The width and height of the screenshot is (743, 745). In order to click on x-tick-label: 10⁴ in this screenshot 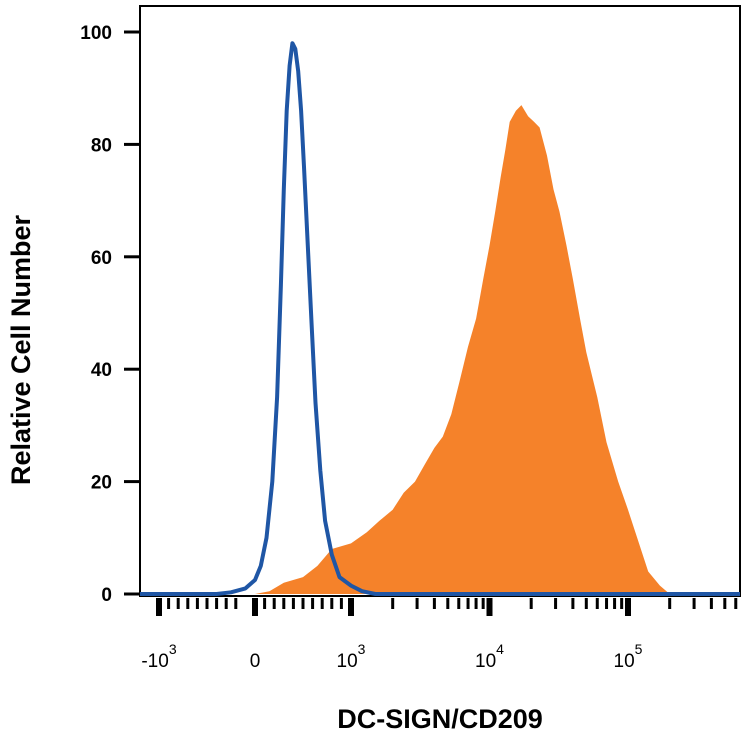, I will do `click(489, 656)`.